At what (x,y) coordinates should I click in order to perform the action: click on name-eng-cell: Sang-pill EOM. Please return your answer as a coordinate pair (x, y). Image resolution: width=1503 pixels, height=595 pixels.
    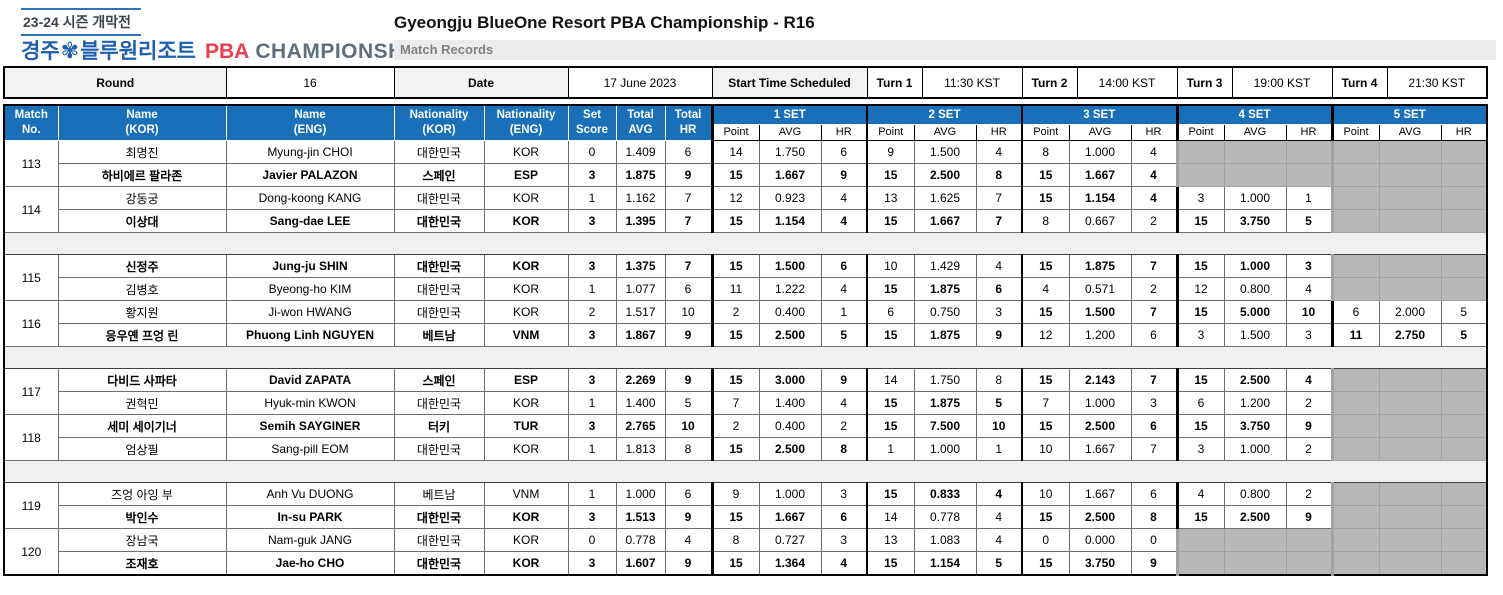
    Looking at the image, I should click on (310, 449).